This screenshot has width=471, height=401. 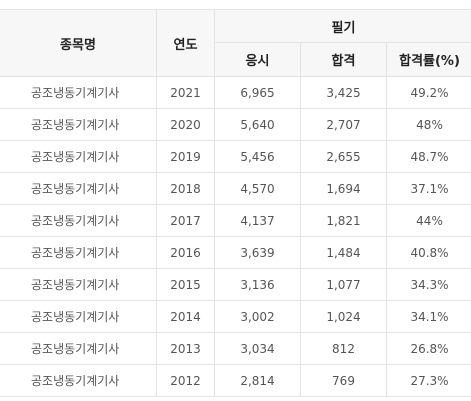 What do you see at coordinates (78, 43) in the screenshot?
I see `header-name: 종목명` at bounding box center [78, 43].